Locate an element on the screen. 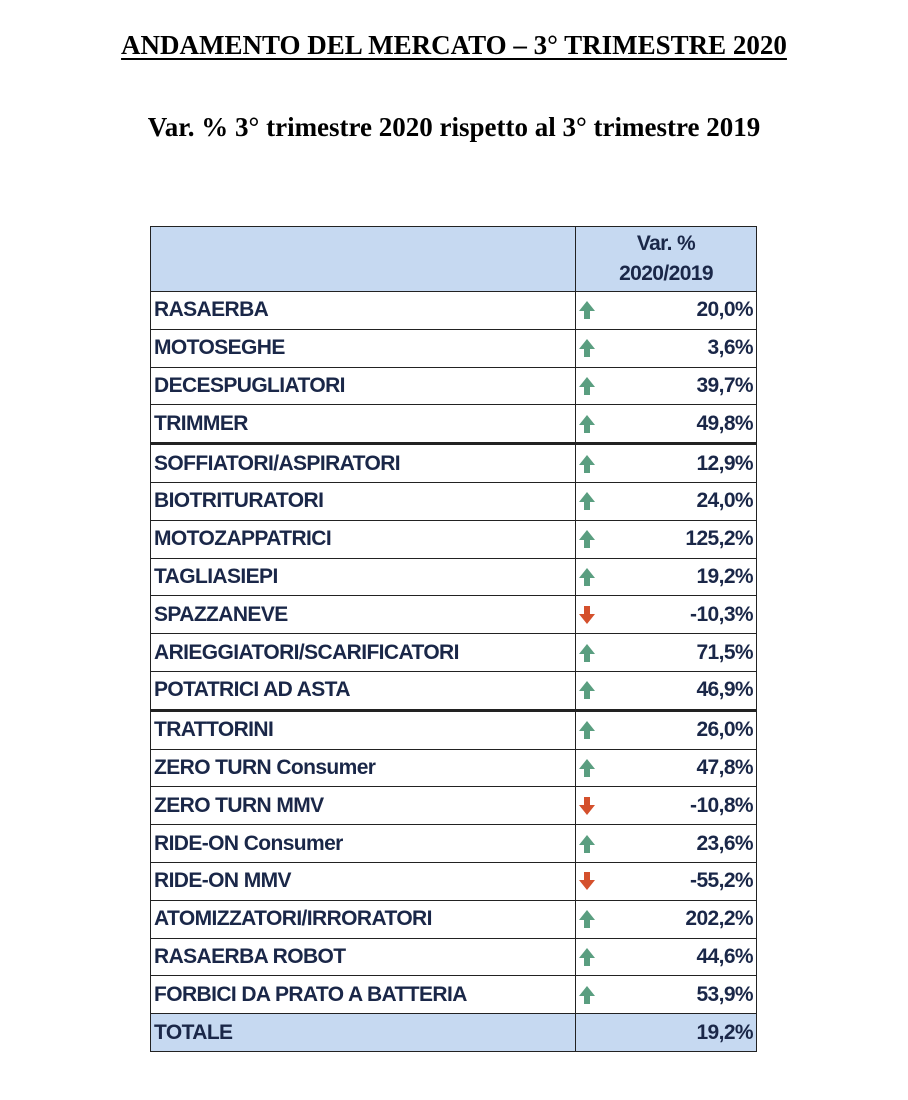 The height and width of the screenshot is (1100, 908). category-cell: TRIMMER is located at coordinates (363, 424).